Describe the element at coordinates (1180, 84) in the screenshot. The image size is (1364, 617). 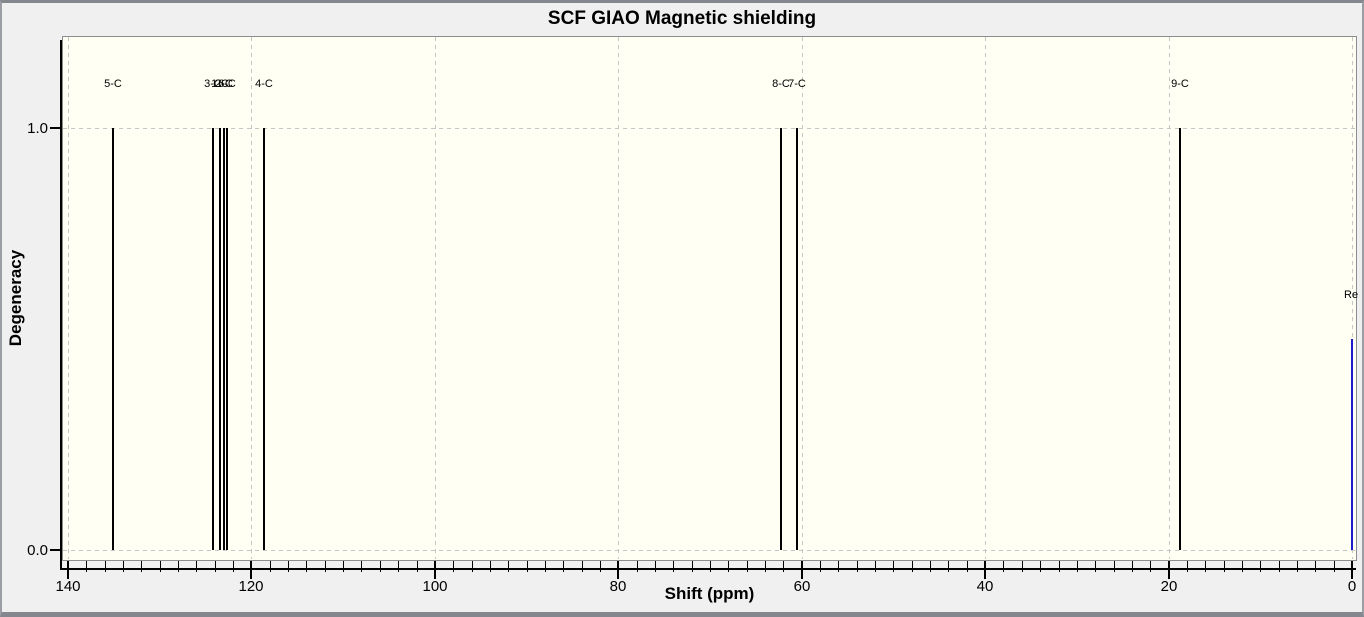
I see `peak-label: 9-C` at that location.